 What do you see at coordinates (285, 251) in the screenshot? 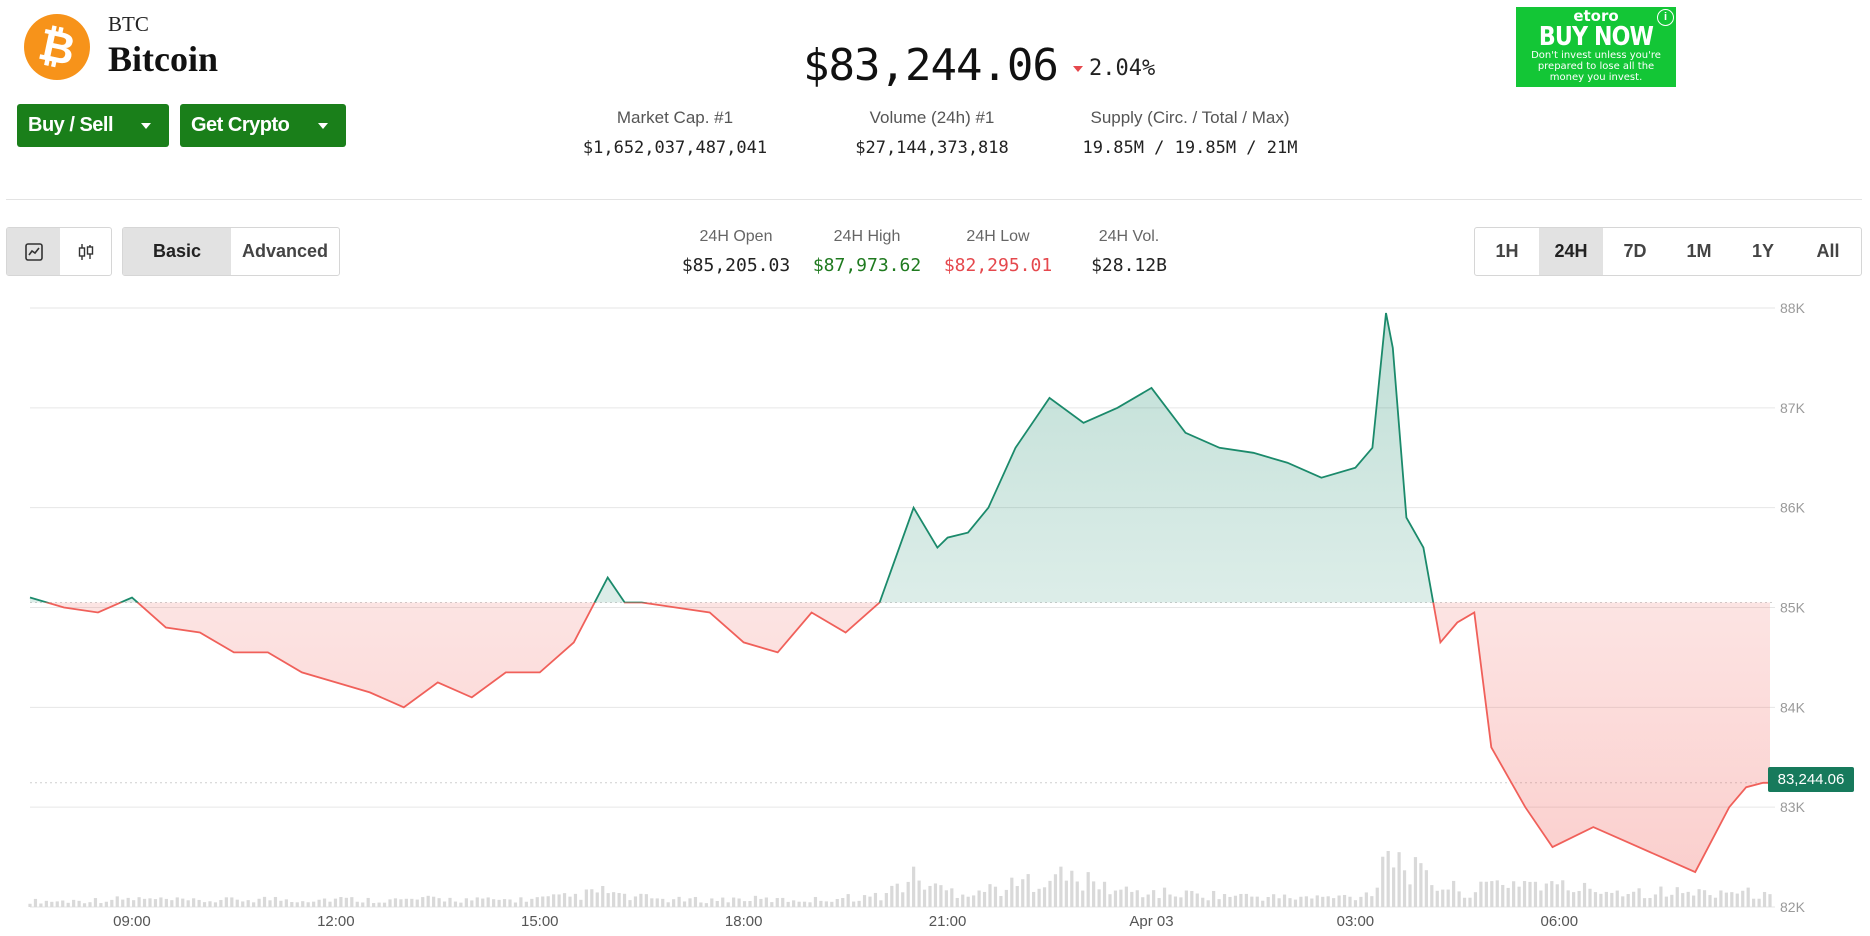
I see `mode-advanced-button: Advanced` at bounding box center [285, 251].